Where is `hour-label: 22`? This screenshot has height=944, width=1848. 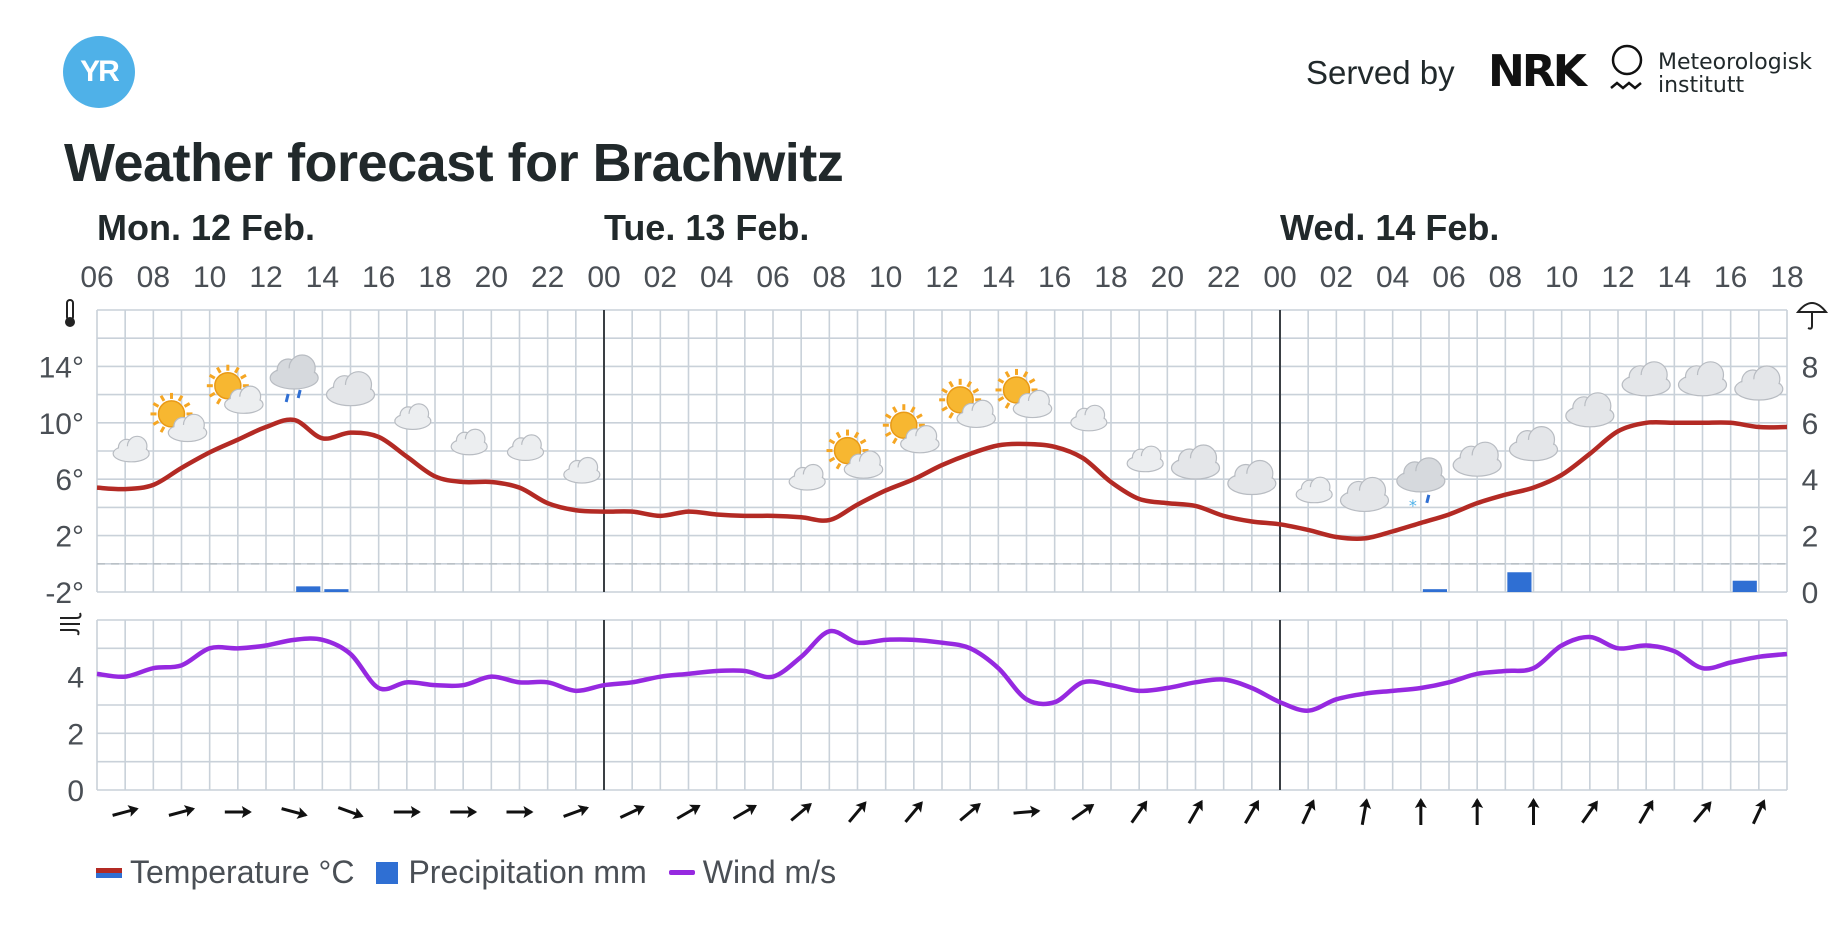 hour-label: 22 is located at coordinates (1223, 277).